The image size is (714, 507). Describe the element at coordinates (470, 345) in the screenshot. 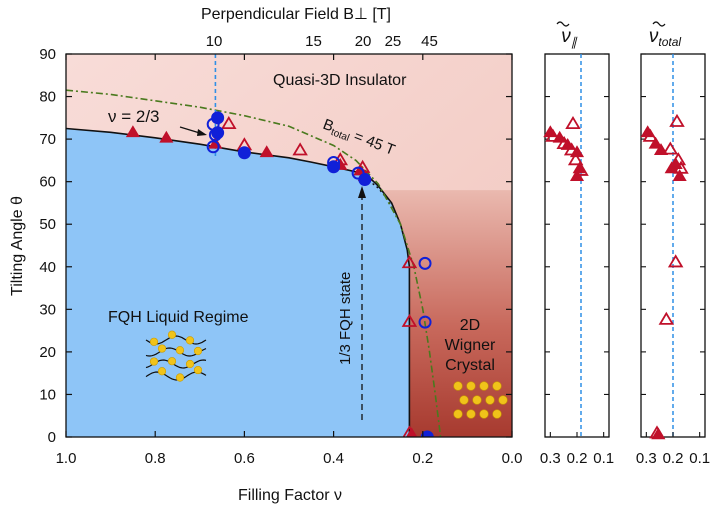

I see `crystal-label-2: Wigner` at that location.